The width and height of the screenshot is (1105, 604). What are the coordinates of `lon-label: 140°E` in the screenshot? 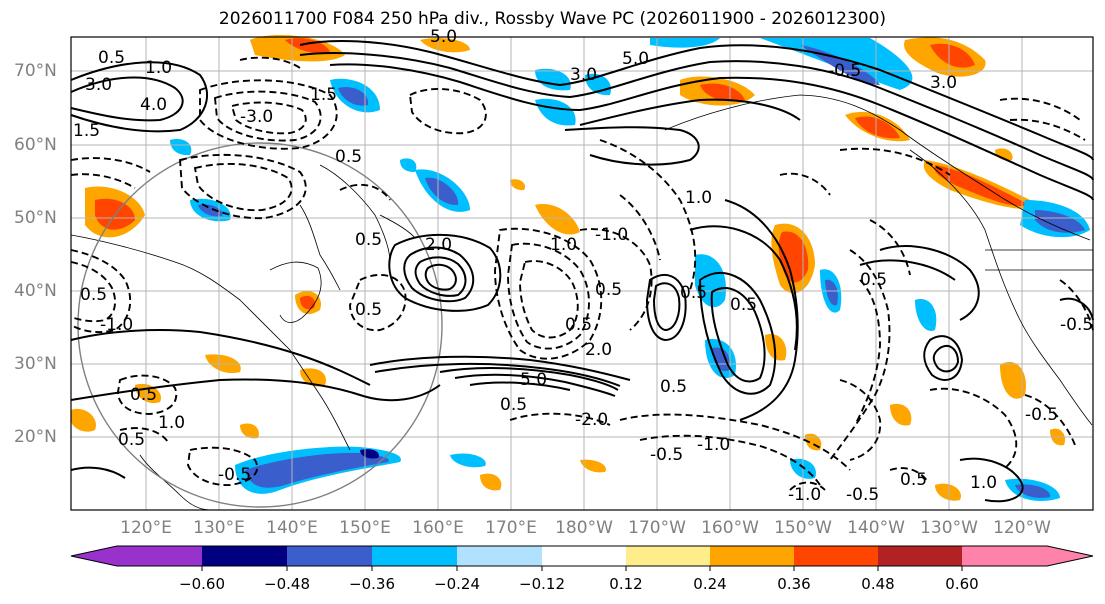 It's located at (292, 528).